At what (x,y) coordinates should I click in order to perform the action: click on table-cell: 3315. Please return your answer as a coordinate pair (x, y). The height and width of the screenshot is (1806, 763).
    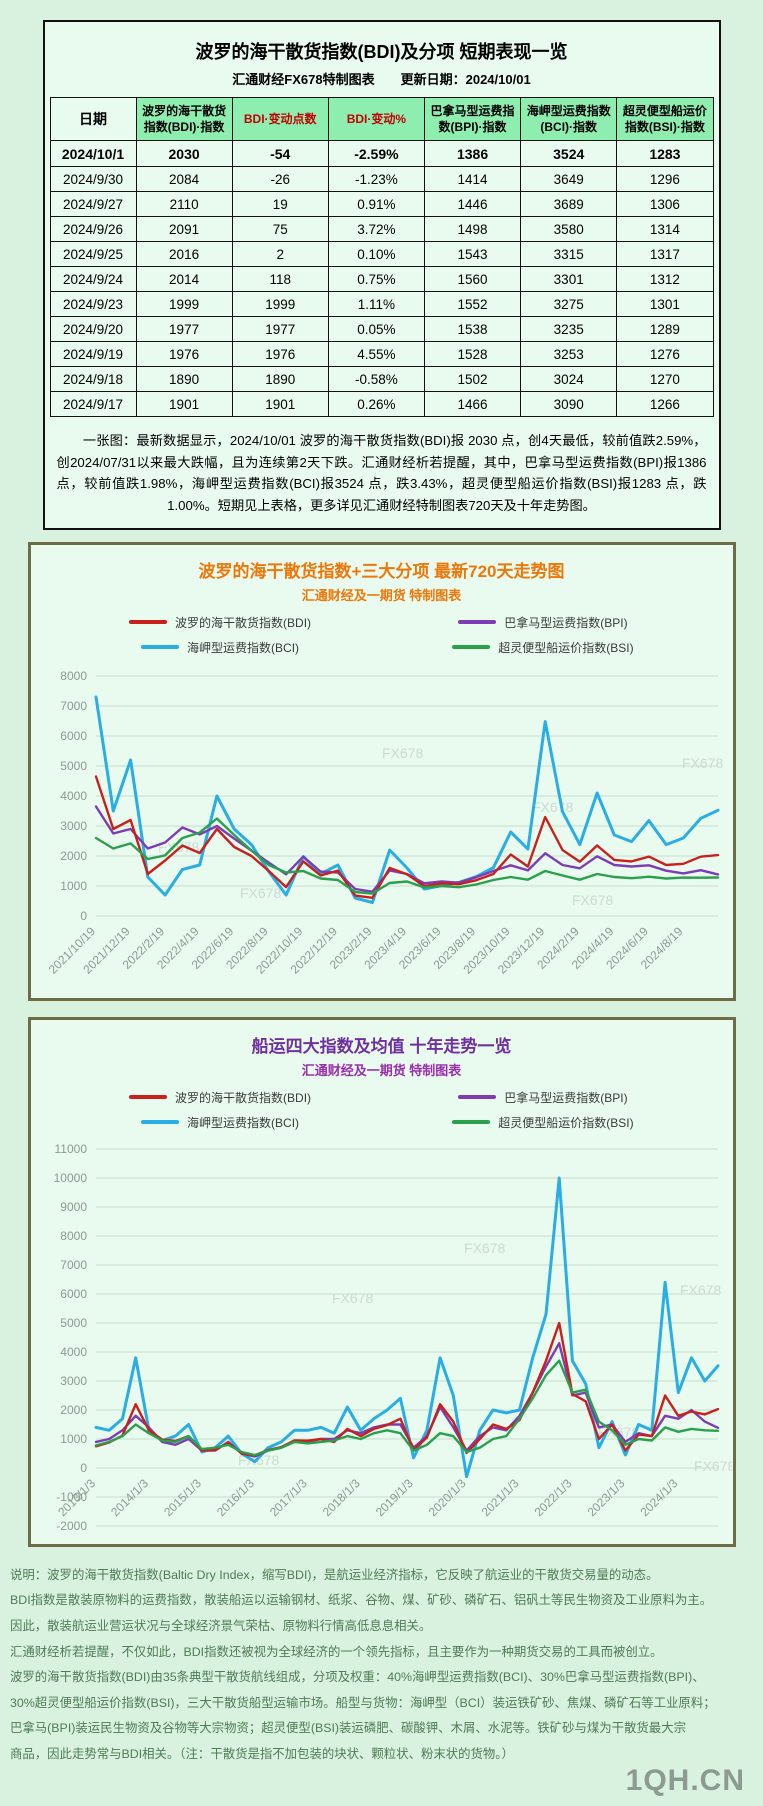
    Looking at the image, I should click on (569, 254).